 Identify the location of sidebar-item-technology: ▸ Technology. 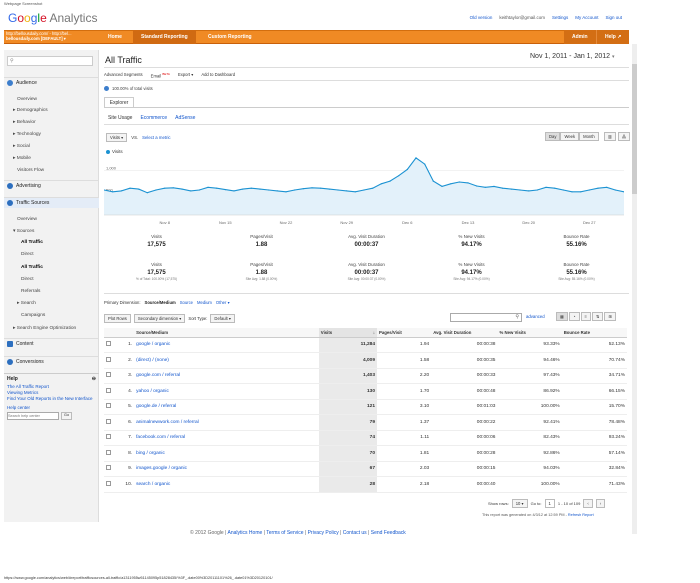
(27, 134).